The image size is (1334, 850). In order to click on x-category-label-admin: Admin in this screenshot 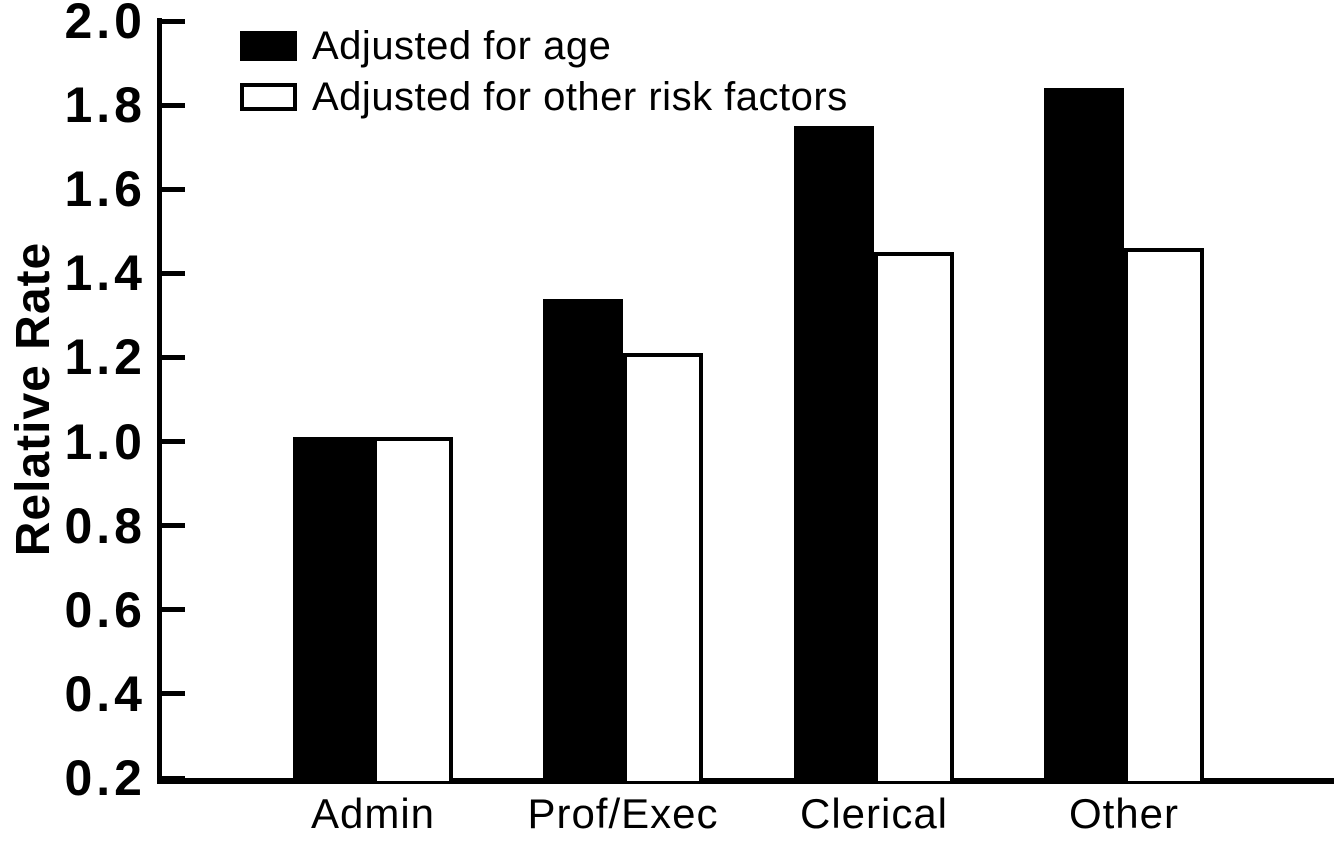, I will do `click(373, 813)`.